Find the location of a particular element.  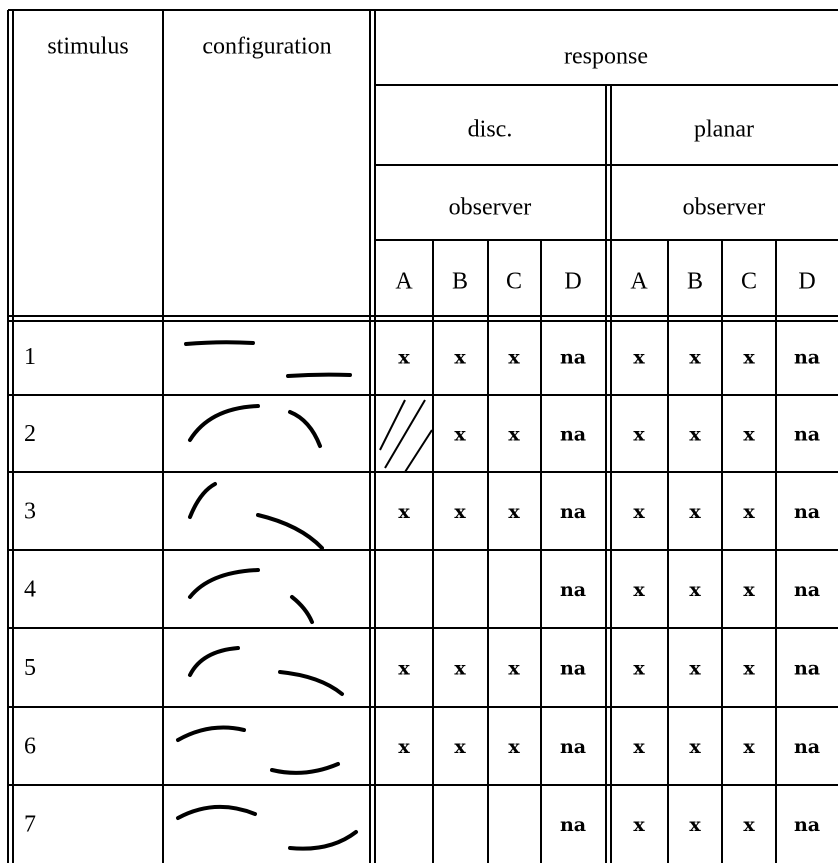

stimulus-cell: 3 is located at coordinates (30, 512).